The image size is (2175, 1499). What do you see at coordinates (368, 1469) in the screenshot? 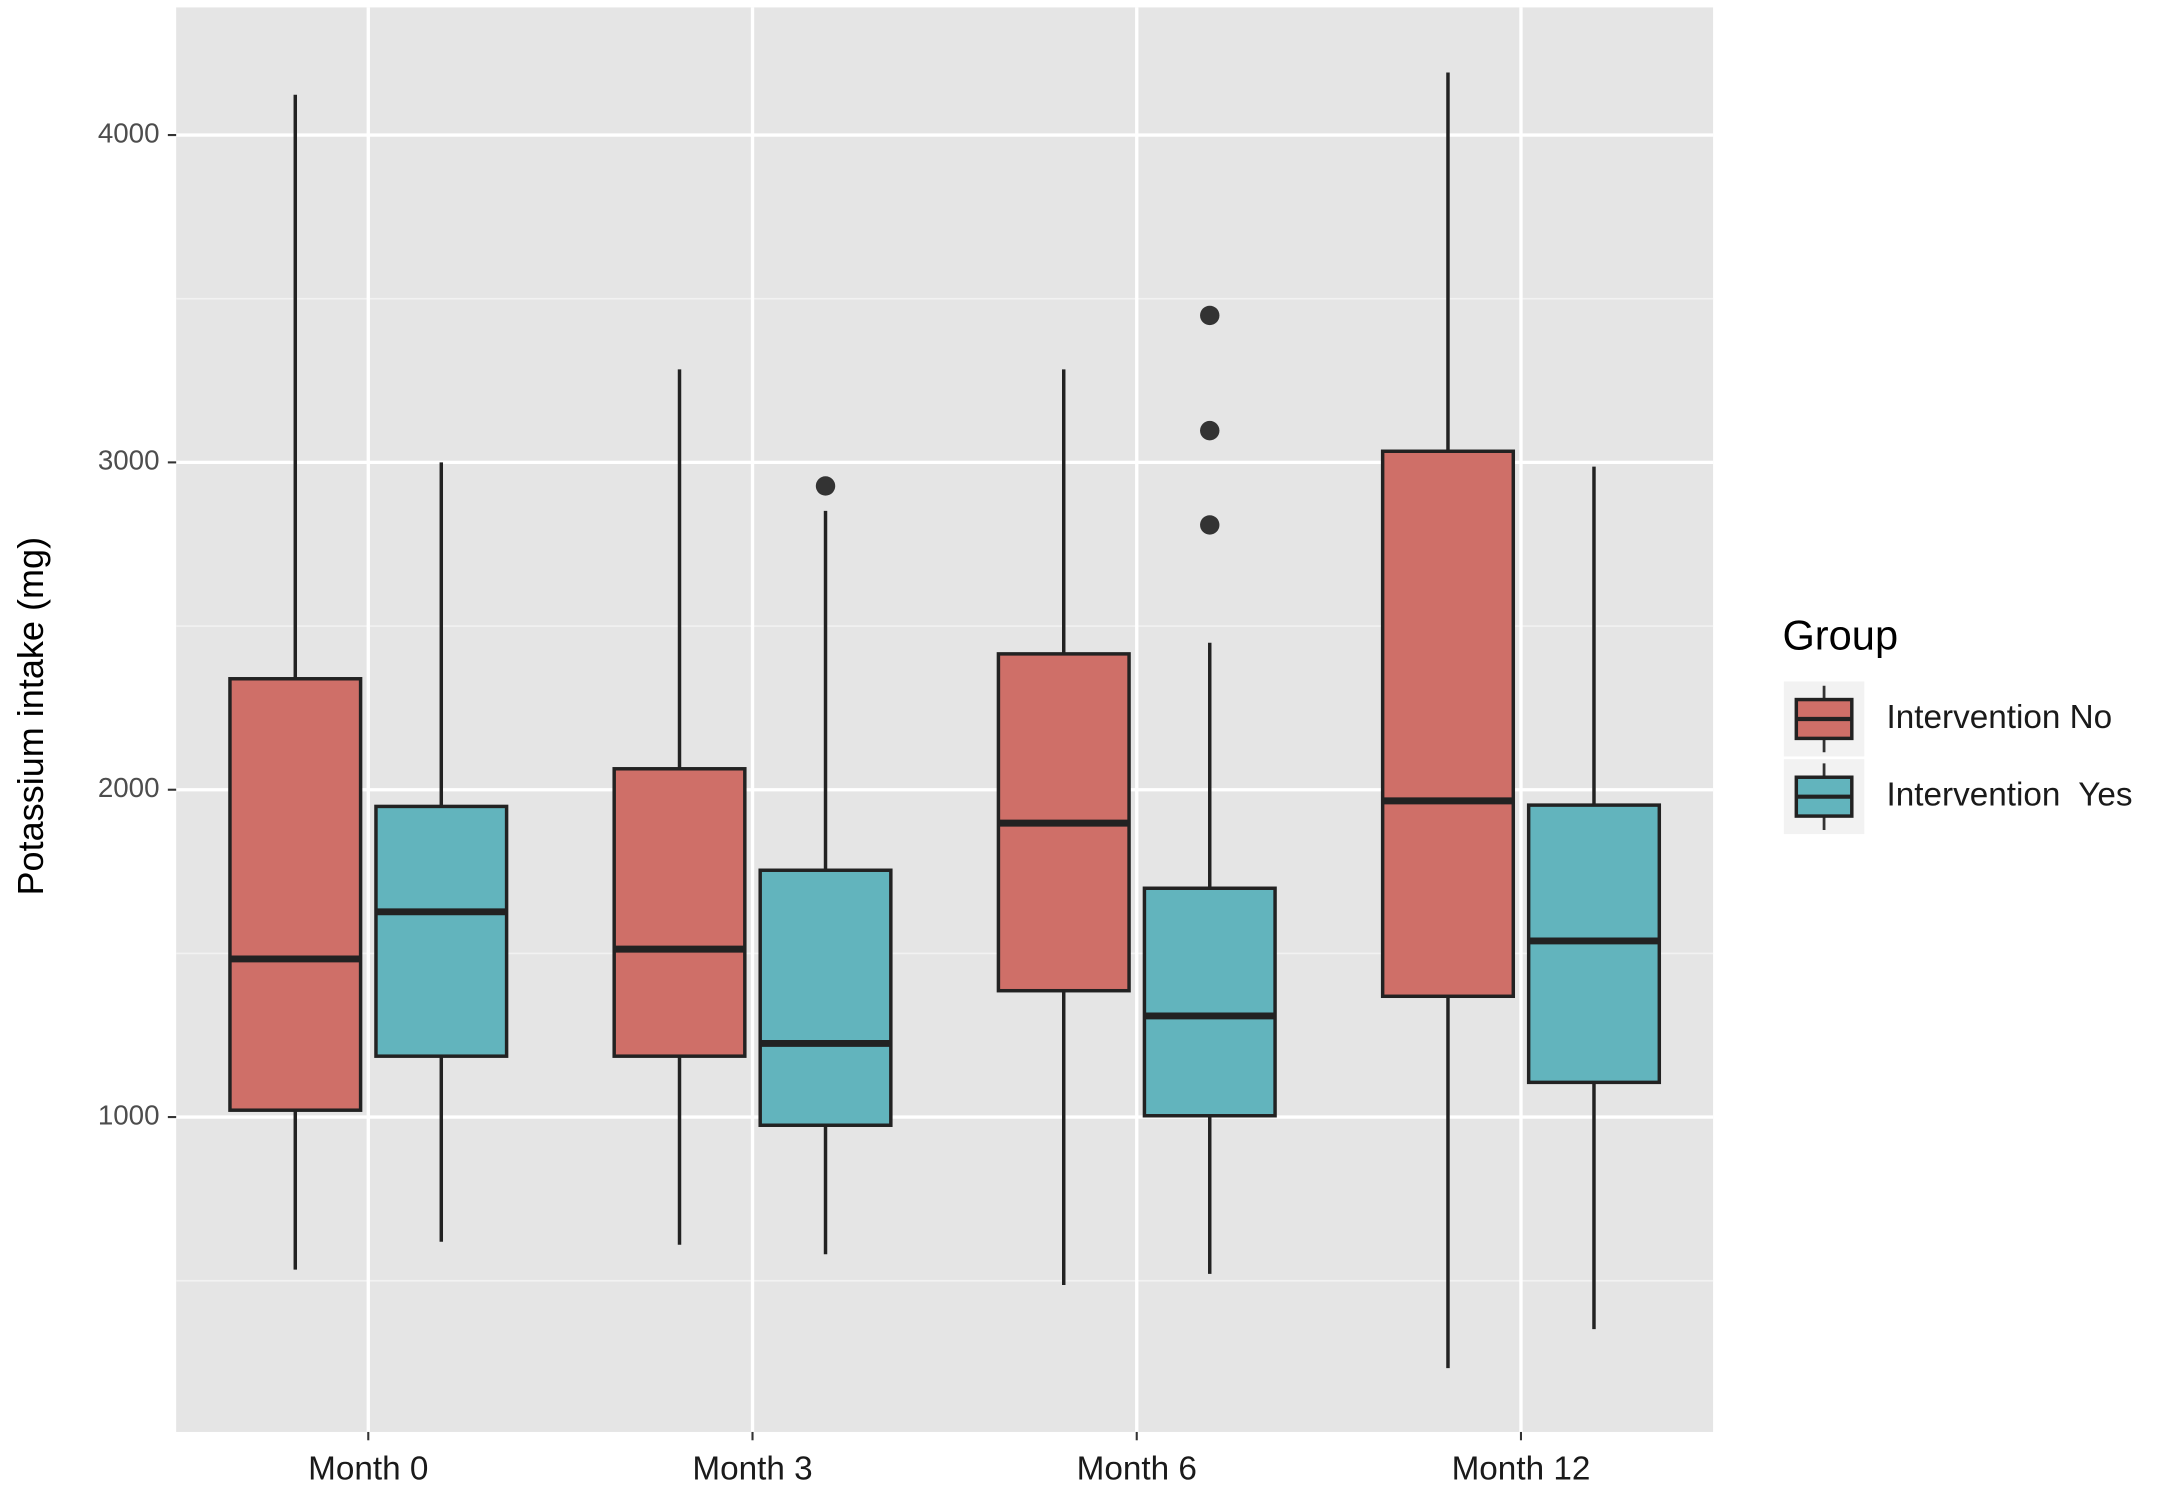
I see `x-tick-label: Month 0` at bounding box center [368, 1469].